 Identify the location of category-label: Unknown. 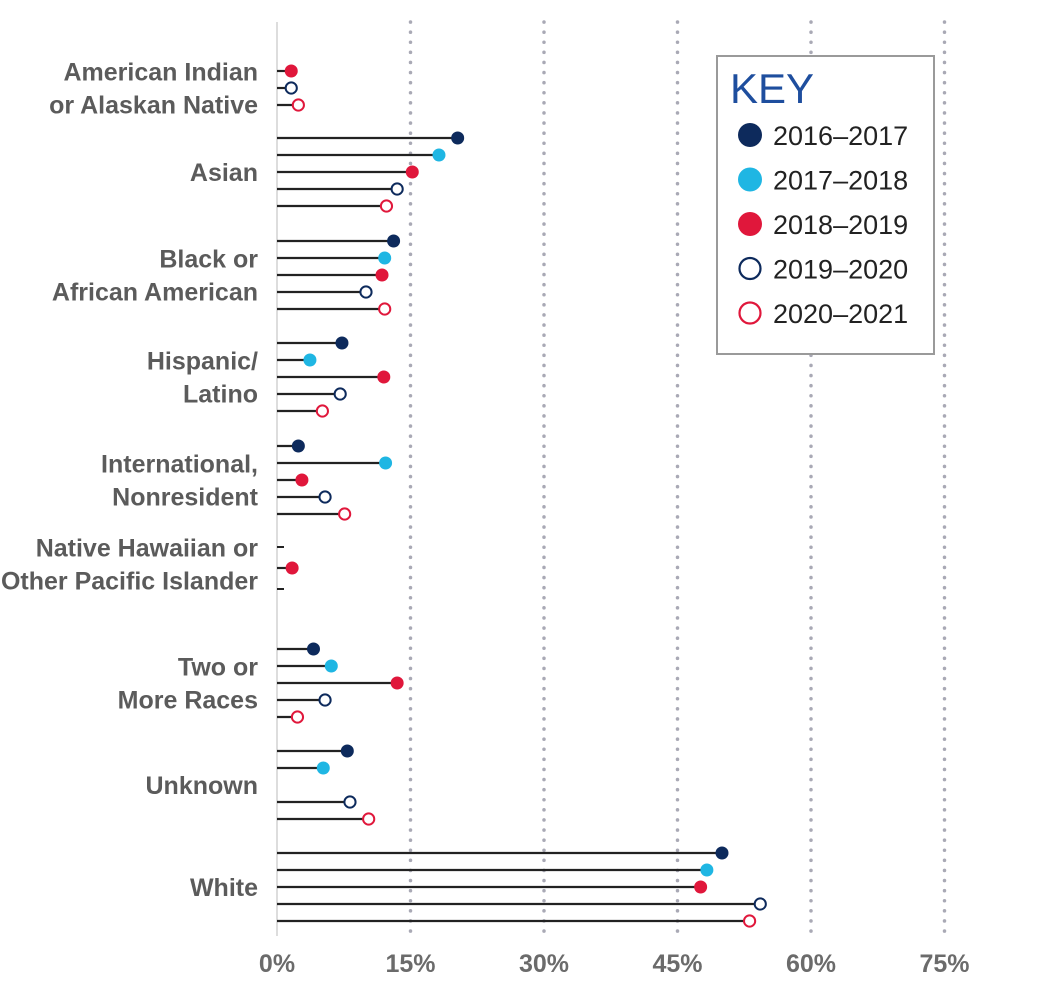
(202, 786).